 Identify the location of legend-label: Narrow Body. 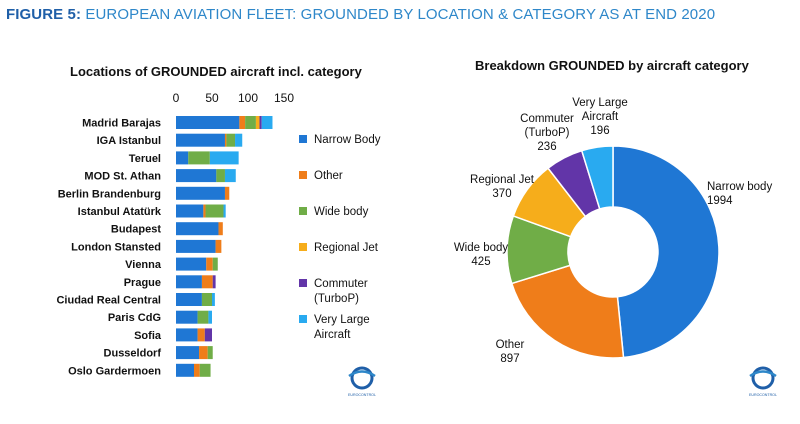
(347, 140).